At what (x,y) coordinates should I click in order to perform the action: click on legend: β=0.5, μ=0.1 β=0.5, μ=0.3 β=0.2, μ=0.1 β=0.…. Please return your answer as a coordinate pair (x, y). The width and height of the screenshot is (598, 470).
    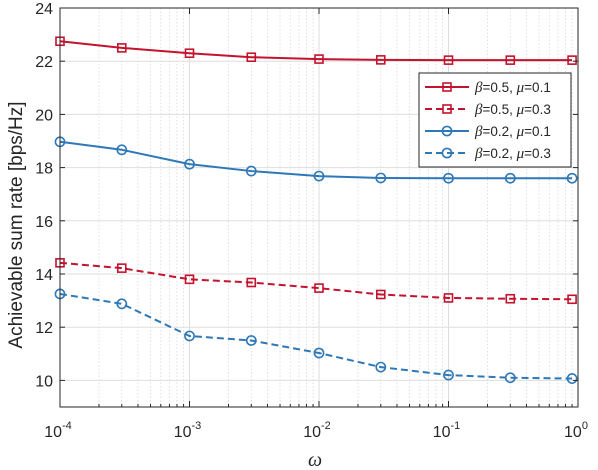
    Looking at the image, I should click on (495, 120).